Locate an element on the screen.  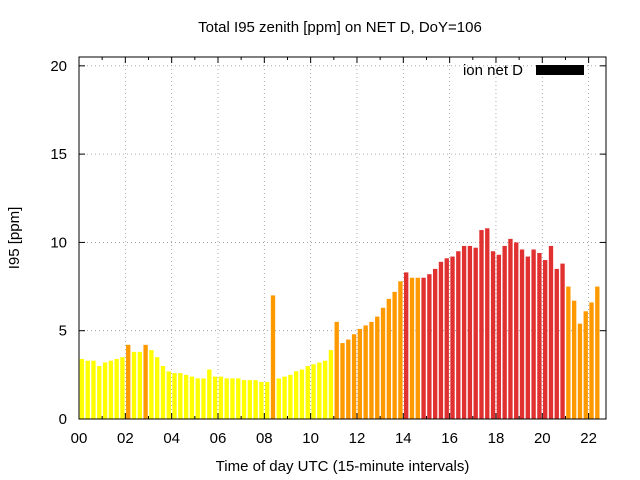
x-axis-label: Time of day UTC (15-minute intervals) is located at coordinates (343, 466).